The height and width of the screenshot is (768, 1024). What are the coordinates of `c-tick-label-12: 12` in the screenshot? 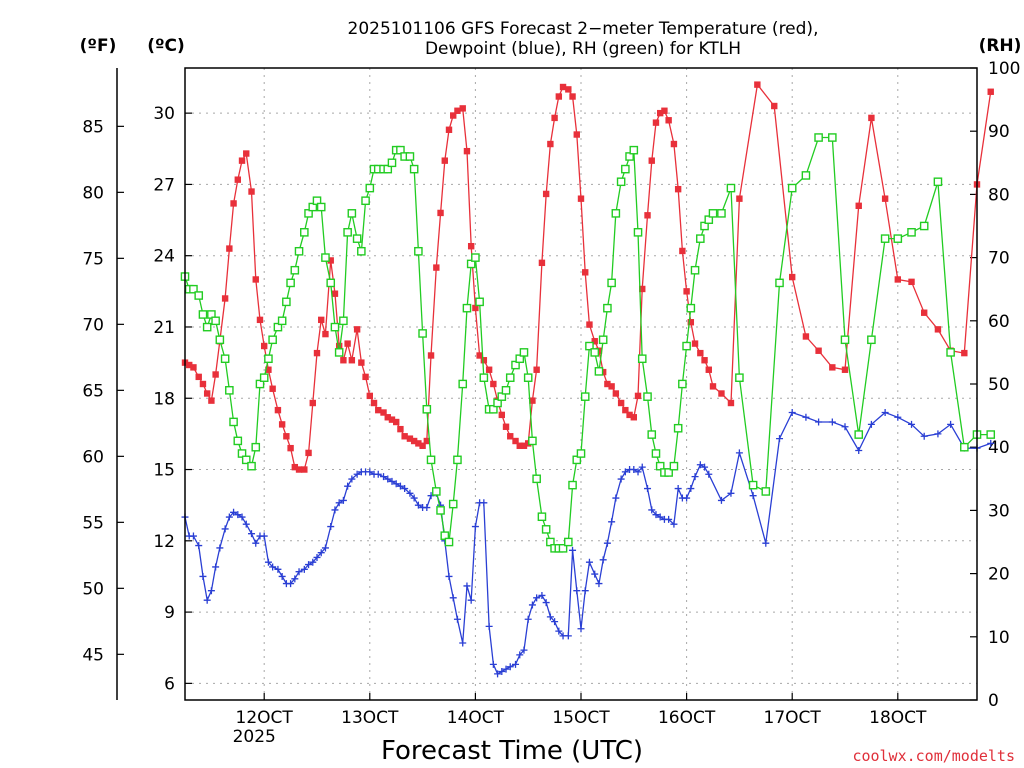 It's located at (164, 542).